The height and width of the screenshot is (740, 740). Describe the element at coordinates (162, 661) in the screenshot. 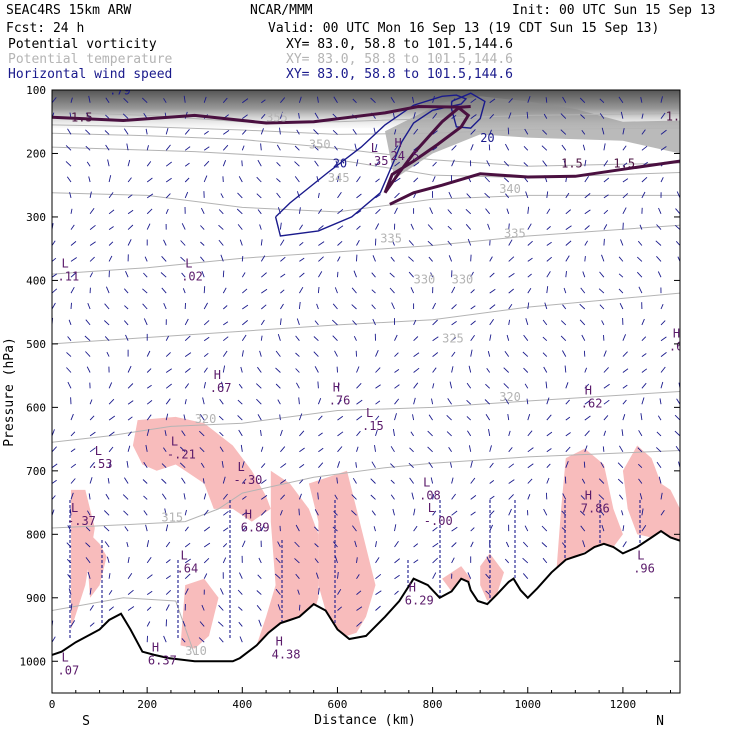

I see `hl-value: 6.37` at that location.